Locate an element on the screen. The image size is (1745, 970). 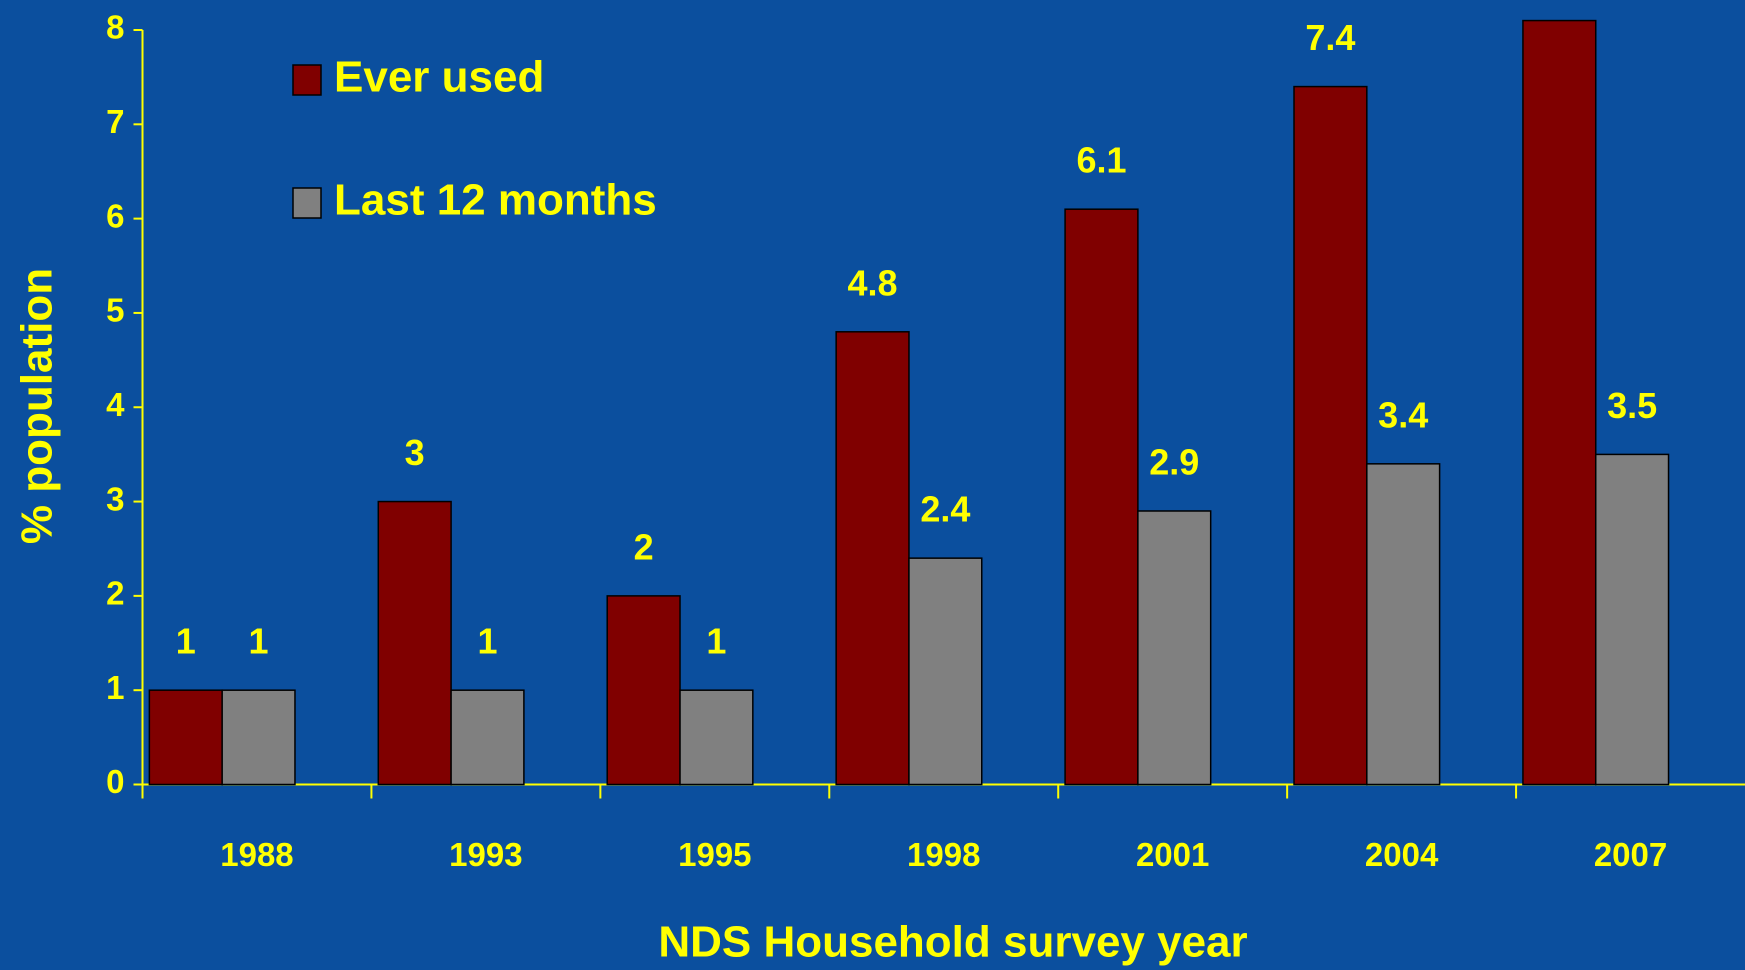
value-label: 4.8 is located at coordinates (873, 282).